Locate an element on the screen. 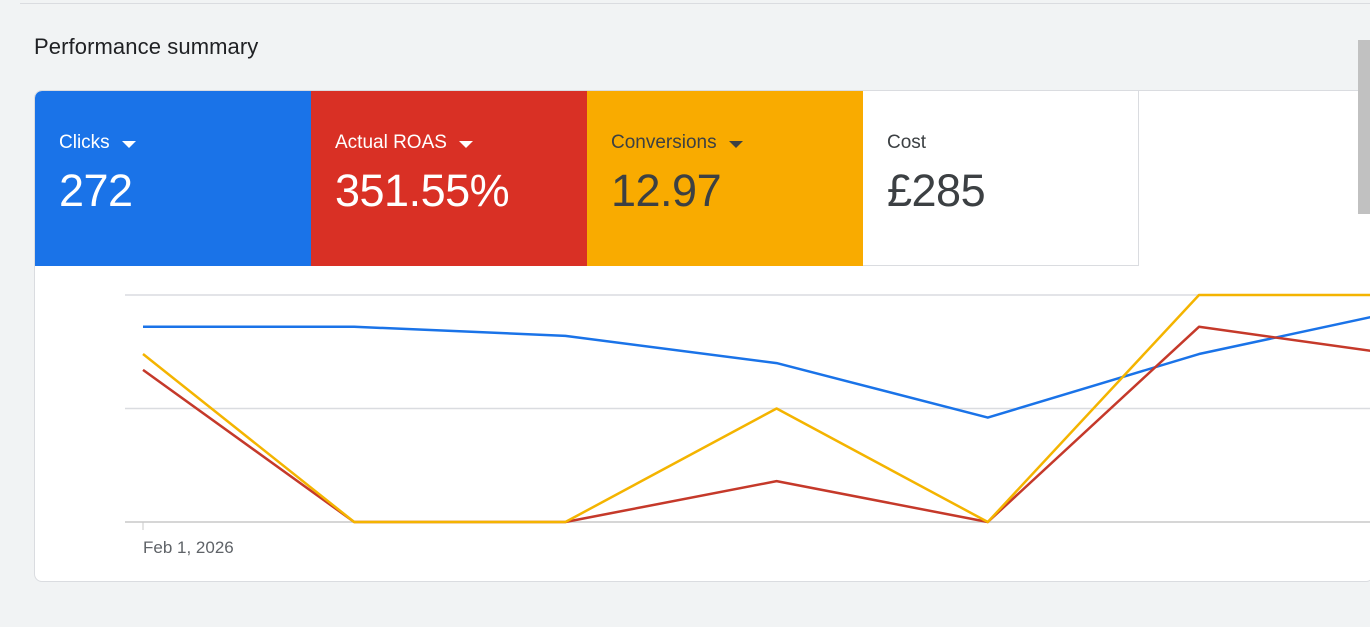 Image resolution: width=1370 pixels, height=627 pixels. metric-value: £285 is located at coordinates (936, 190).